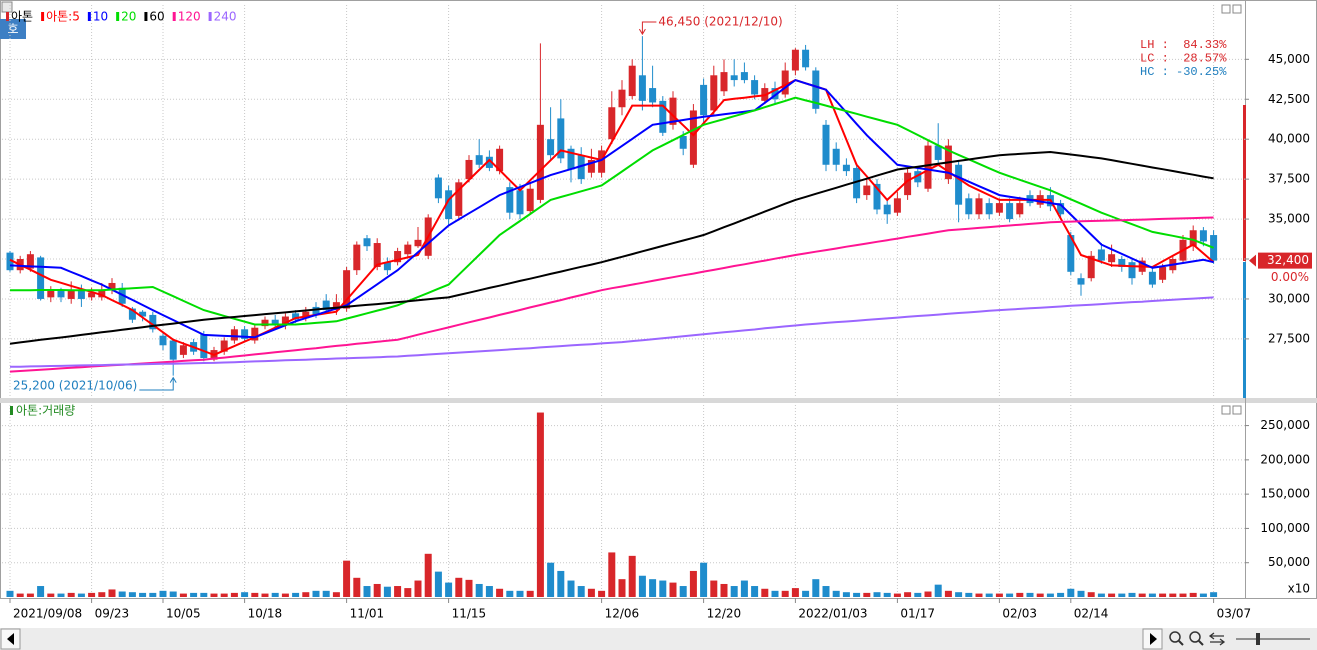 Image resolution: width=1317 pixels, height=650 pixels. I want to click on last-price-label: 32,400, so click(1288, 260).